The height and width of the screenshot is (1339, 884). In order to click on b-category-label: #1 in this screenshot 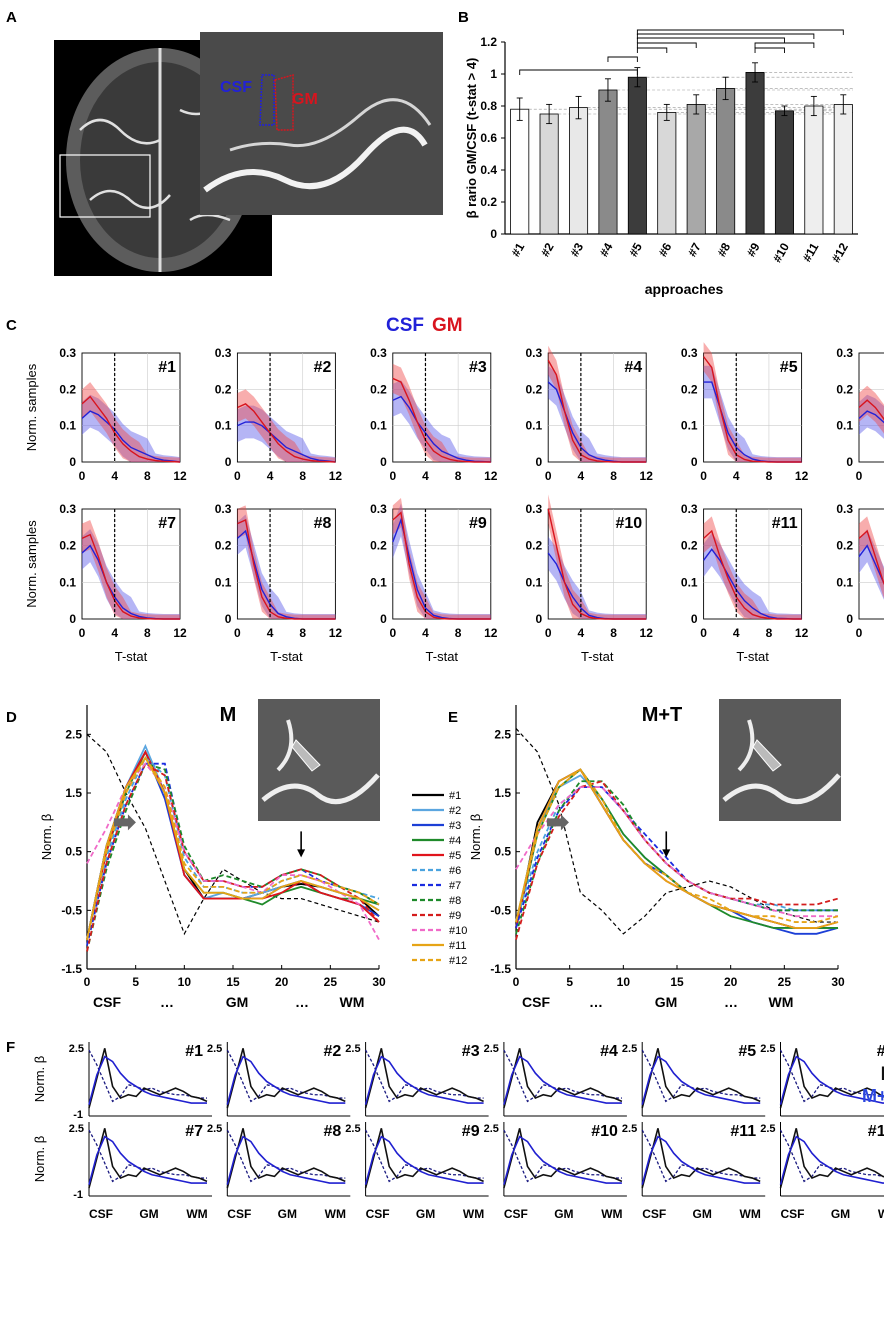, I will do `click(518, 249)`.